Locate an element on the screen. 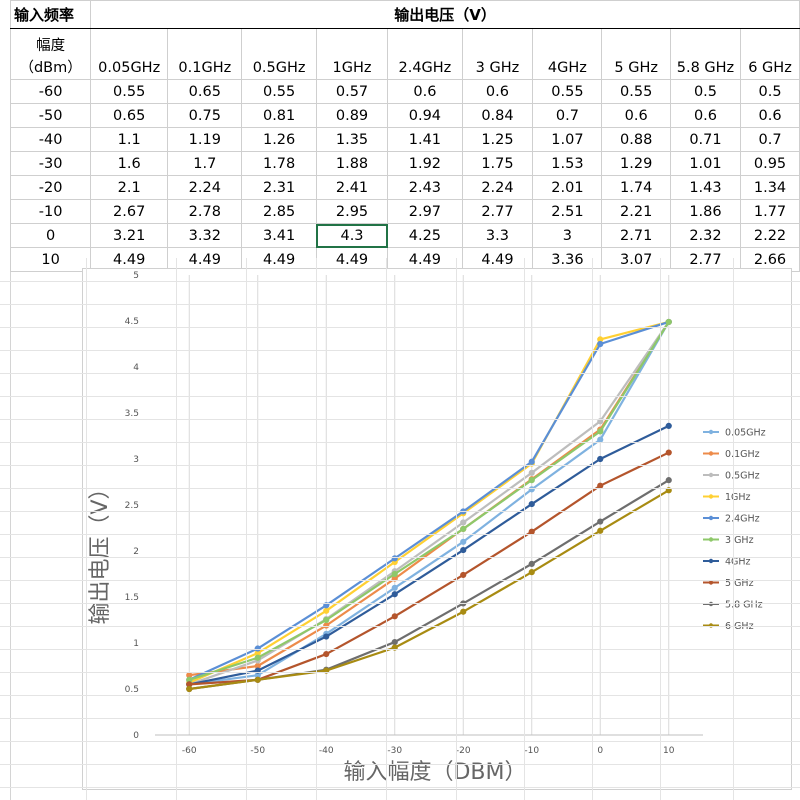 The height and width of the screenshot is (800, 800). column-header: 5.8 GHz is located at coordinates (705, 54).